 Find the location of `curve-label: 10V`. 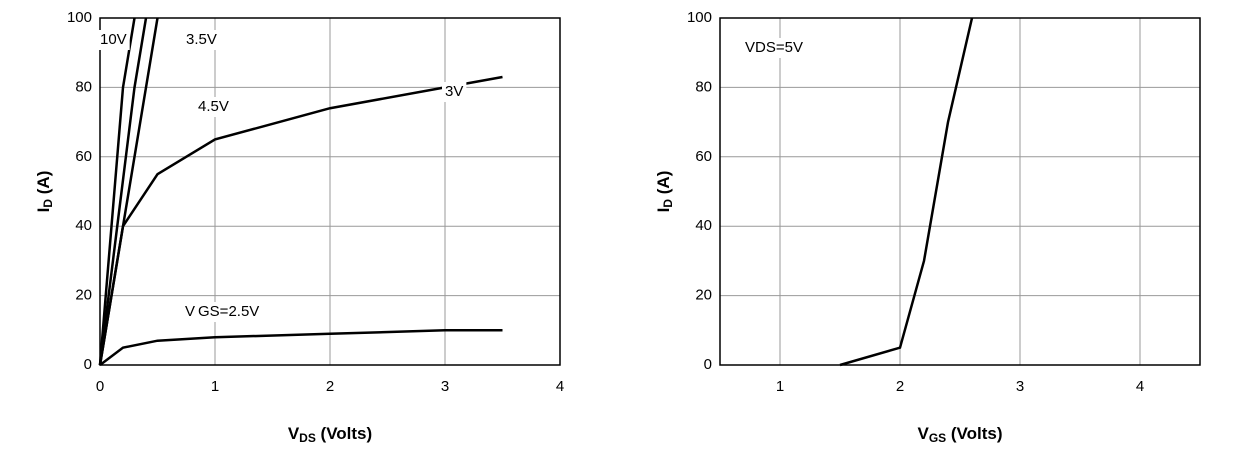

curve-label: 10V is located at coordinates (113, 39).